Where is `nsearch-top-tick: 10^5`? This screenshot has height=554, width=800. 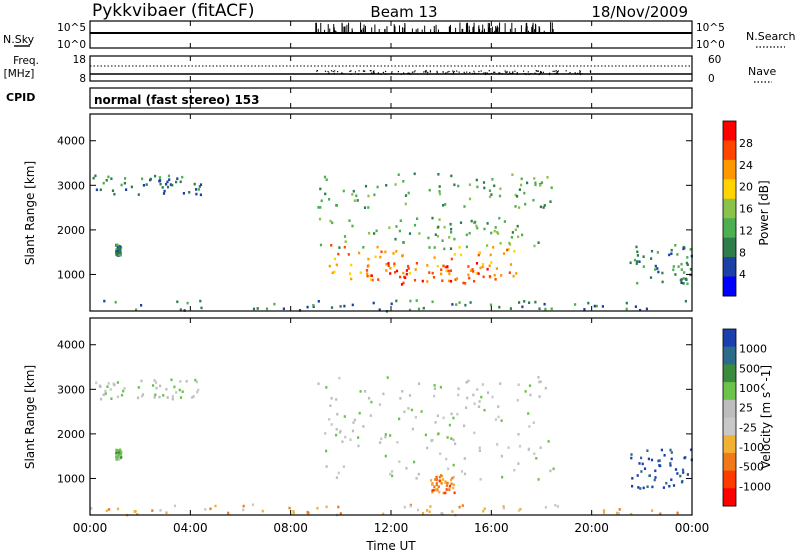 nsearch-top-tick: 10^5 is located at coordinates (710, 28).